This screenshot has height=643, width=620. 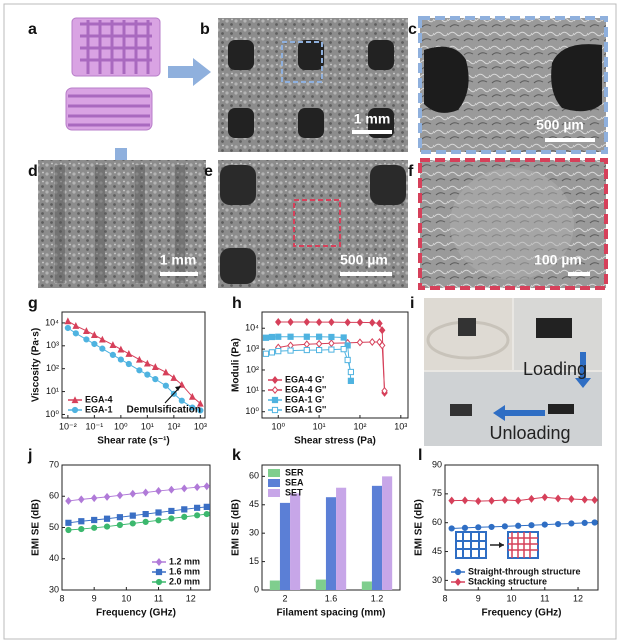 What do you see at coordinates (184, 571) in the screenshot?
I see `legend-label: 1.6 mm` at bounding box center [184, 571].